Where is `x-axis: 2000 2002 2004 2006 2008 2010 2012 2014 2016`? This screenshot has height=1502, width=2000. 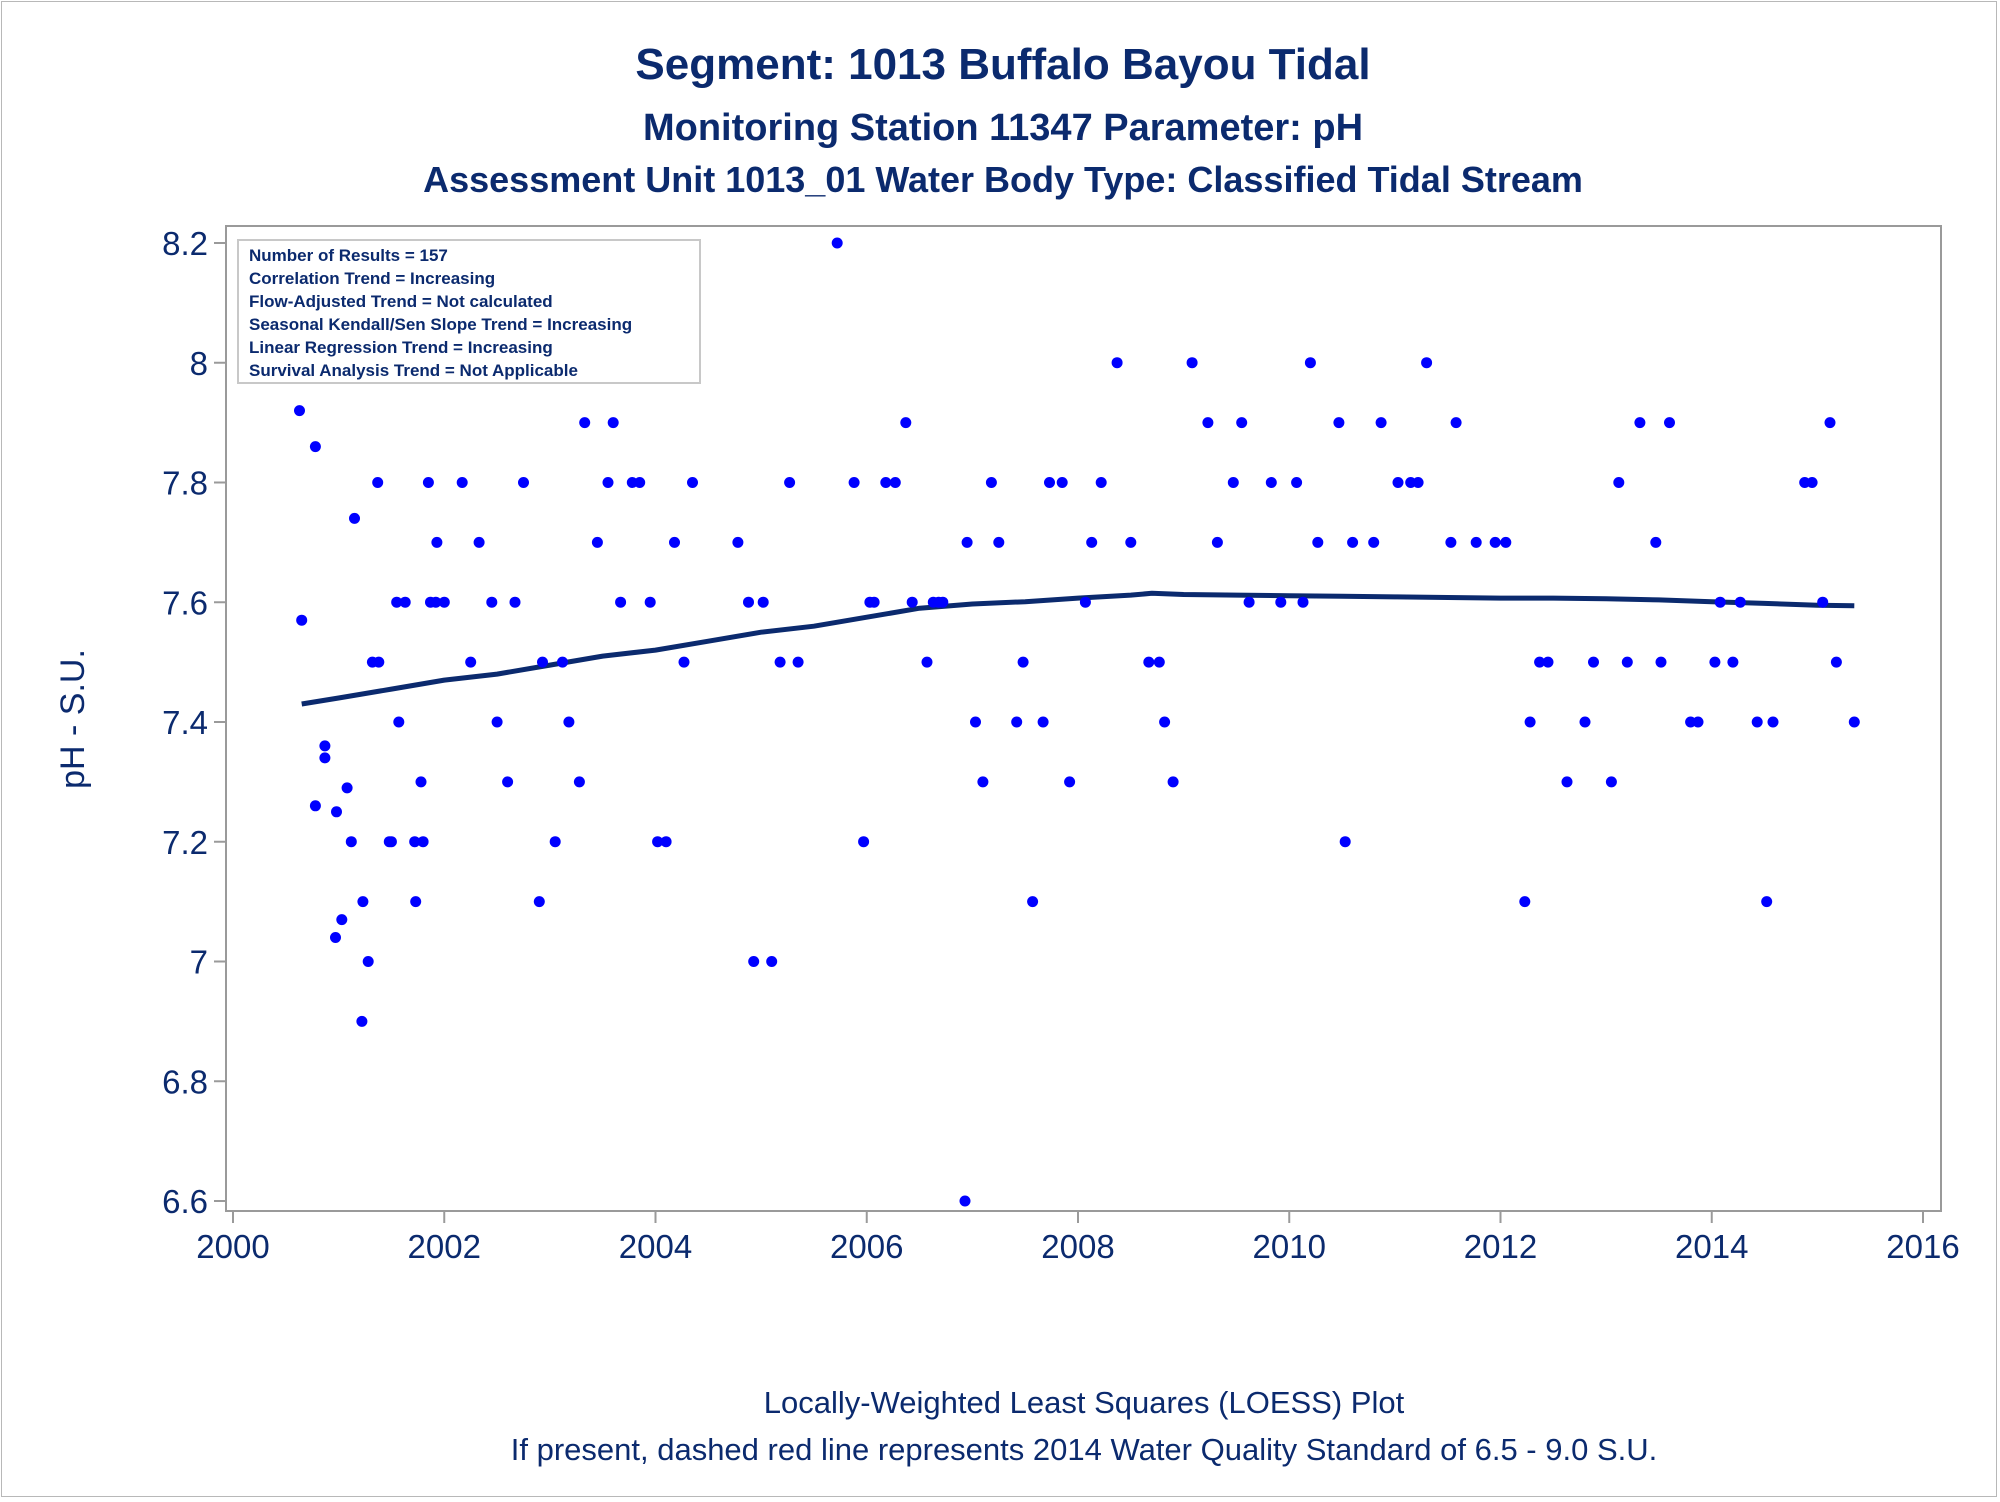 x-axis: 2000 2002 2004 2006 2008 2010 2012 2014 2016 is located at coordinates (1078, 1238).